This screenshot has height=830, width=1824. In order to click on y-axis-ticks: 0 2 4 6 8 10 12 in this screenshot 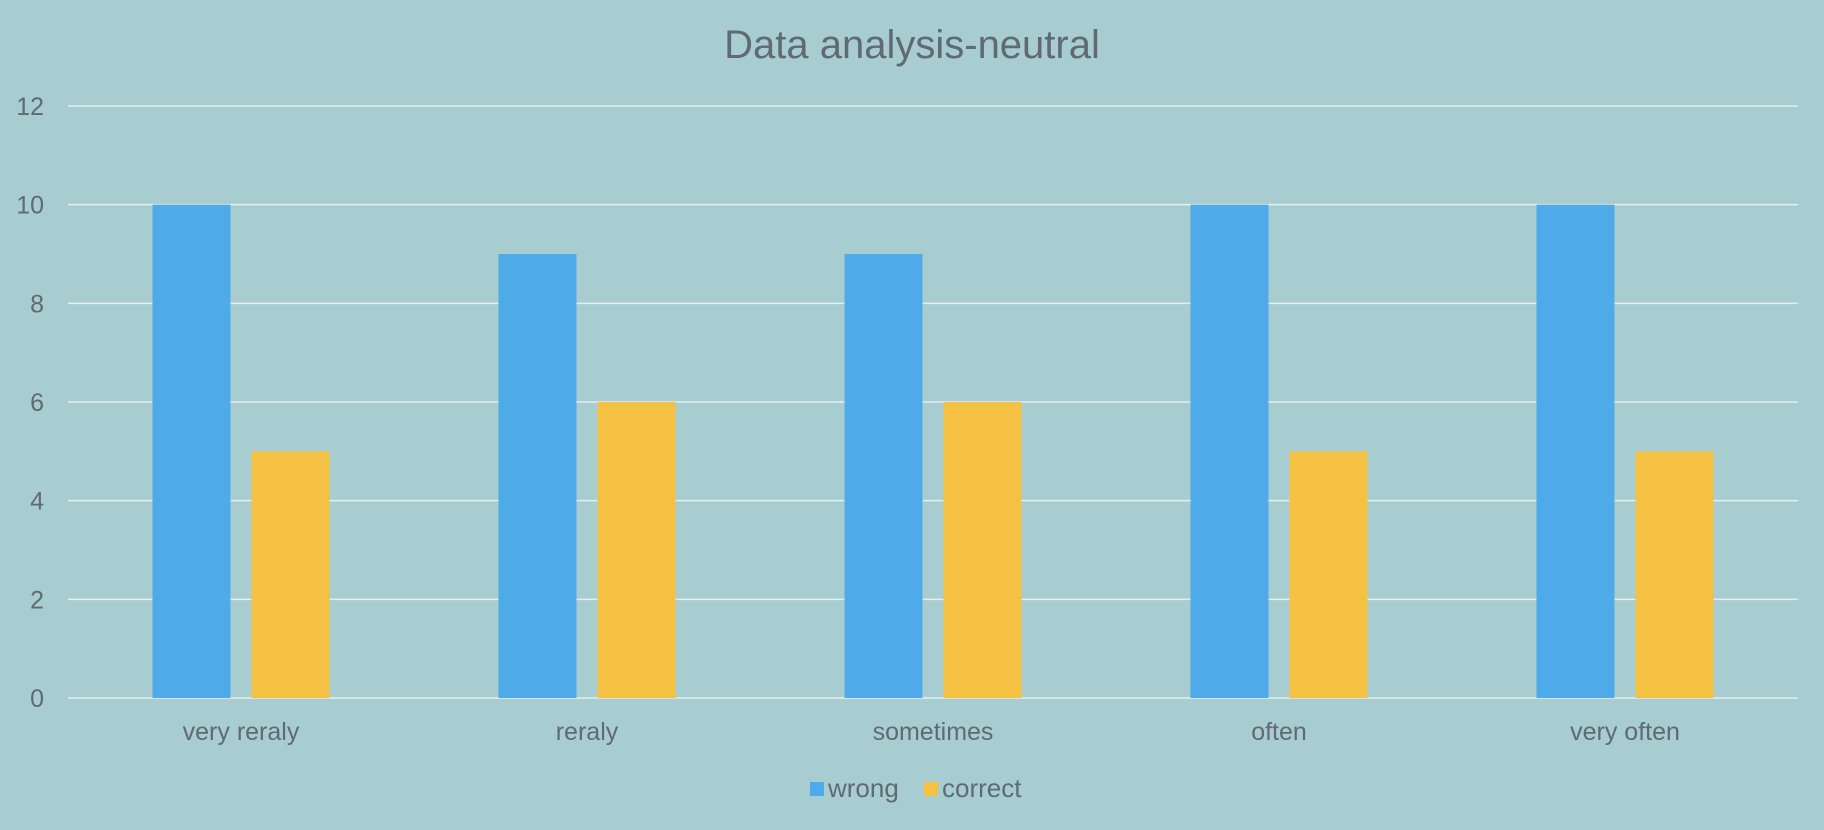, I will do `click(30, 403)`.